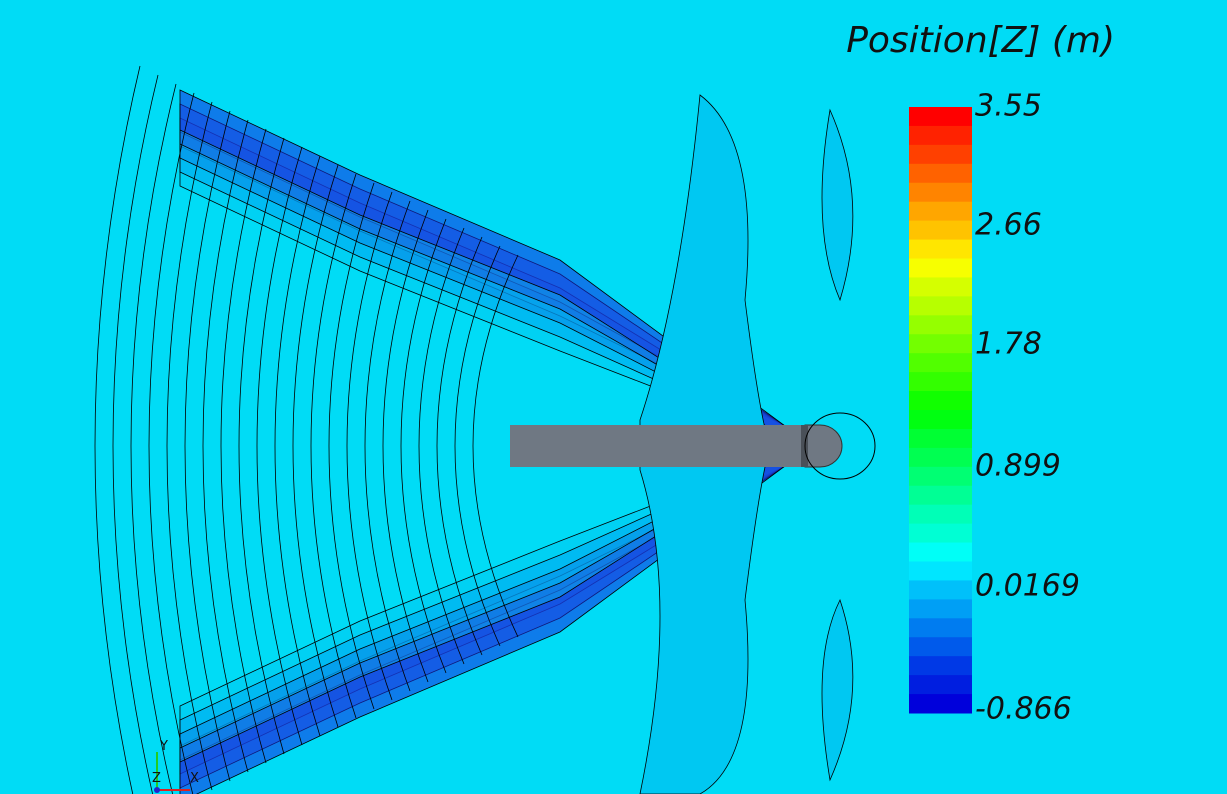 The height and width of the screenshot is (794, 1227). I want to click on triad-label: Y, so click(163, 746).